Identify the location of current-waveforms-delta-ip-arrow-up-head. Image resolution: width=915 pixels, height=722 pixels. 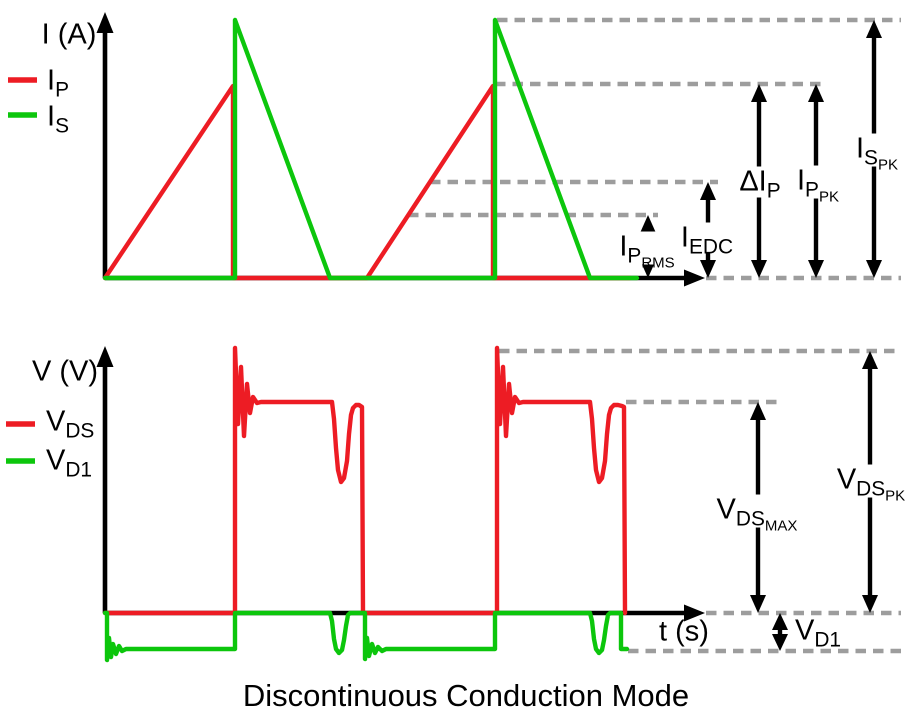
(759, 93).